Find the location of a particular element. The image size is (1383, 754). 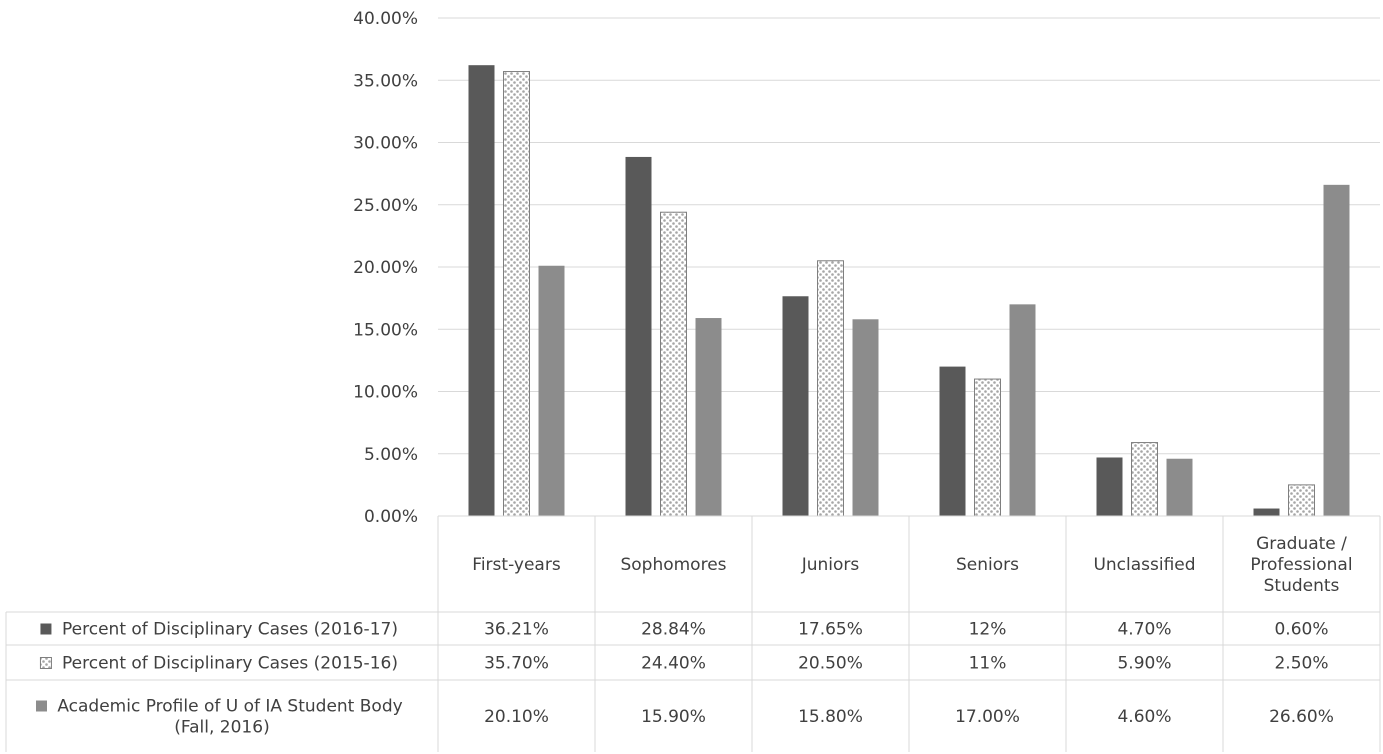

data-label: 15.80% is located at coordinates (830, 717).